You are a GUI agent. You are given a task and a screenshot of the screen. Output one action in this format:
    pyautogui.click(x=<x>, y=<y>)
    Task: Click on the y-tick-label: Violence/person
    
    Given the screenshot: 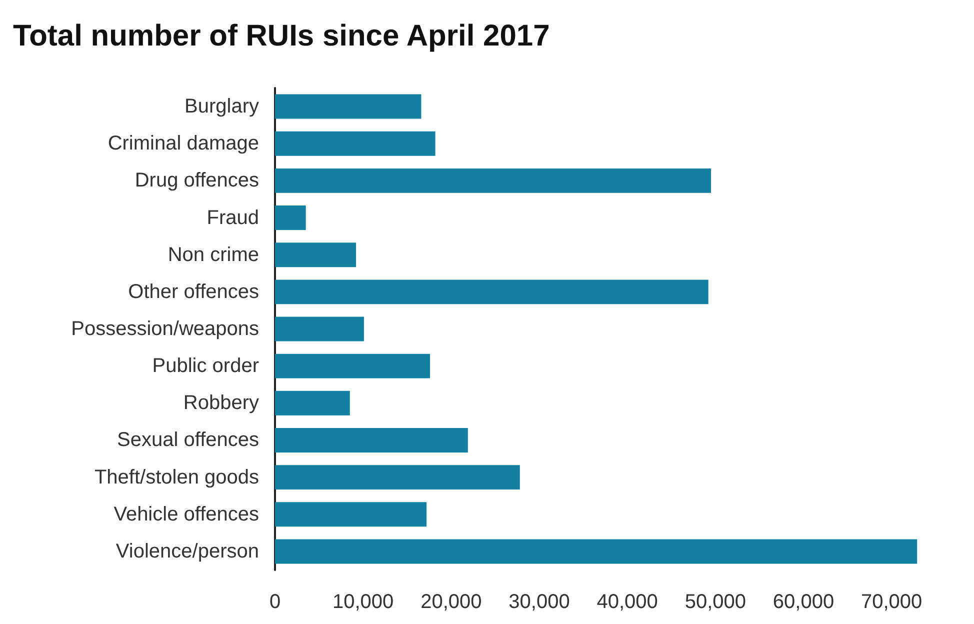 What is the action you would take?
    pyautogui.click(x=187, y=551)
    